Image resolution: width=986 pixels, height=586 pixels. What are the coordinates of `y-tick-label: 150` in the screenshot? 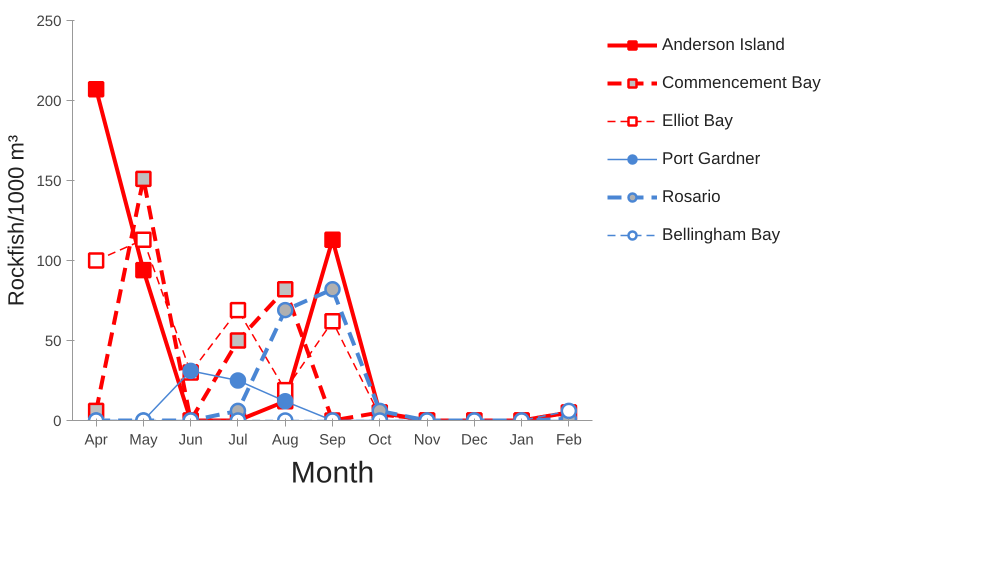 It's located at (49, 181).